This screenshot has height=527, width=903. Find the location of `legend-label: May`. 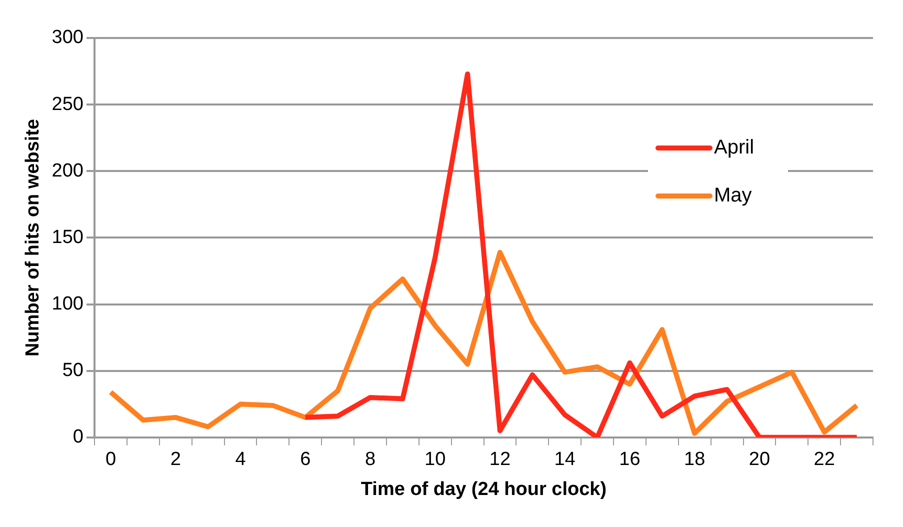

legend-label: May is located at coordinates (733, 195).